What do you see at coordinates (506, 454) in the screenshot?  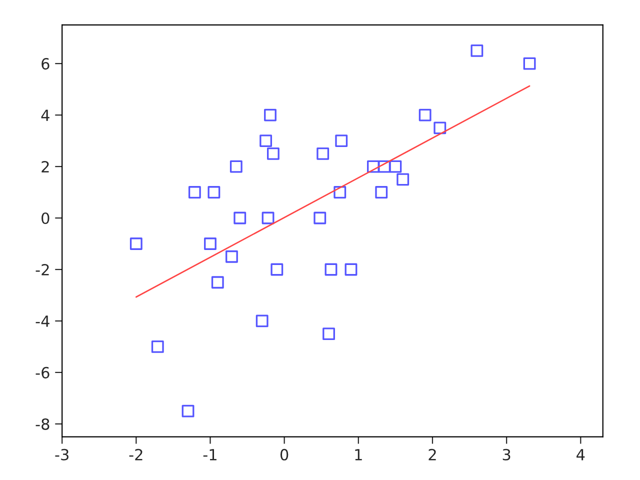 I see `x-tick-label: 3` at bounding box center [506, 454].